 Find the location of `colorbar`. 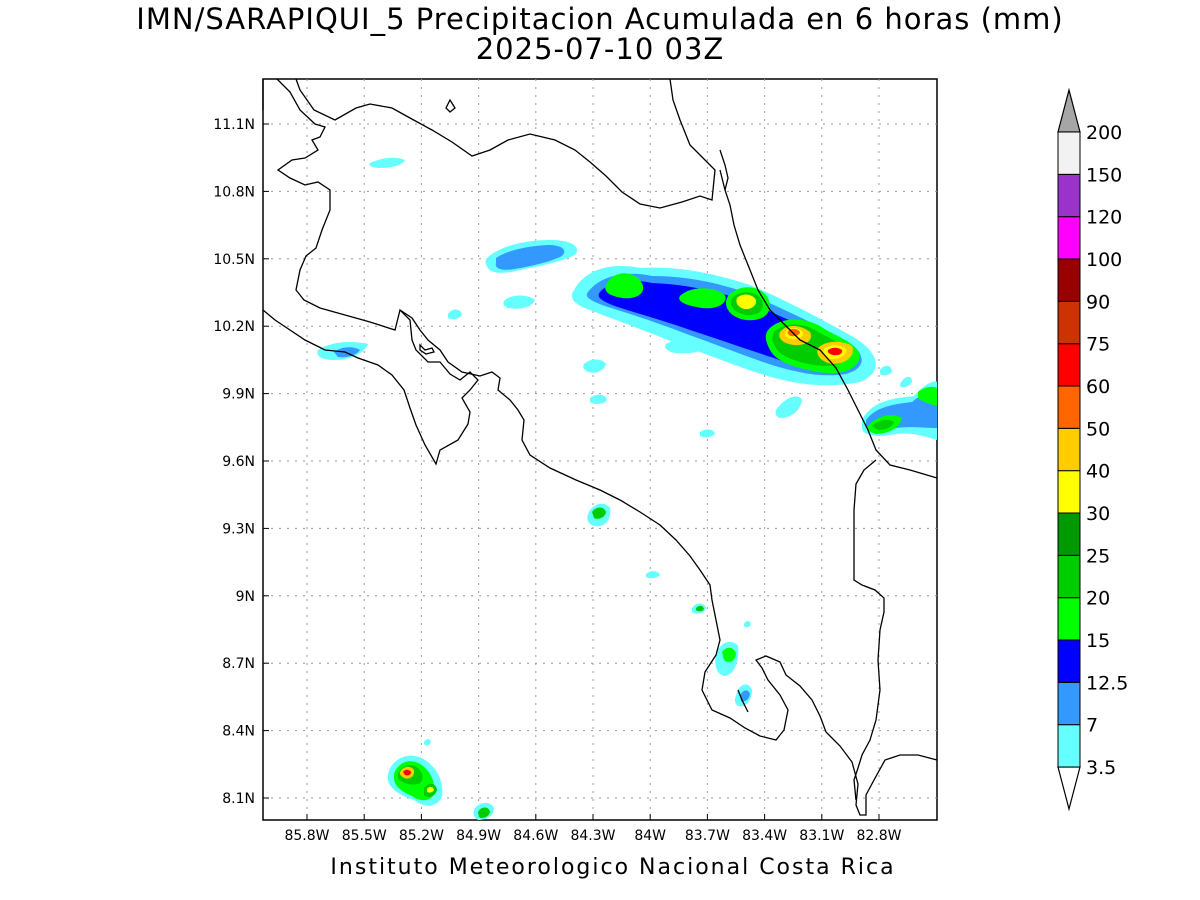

colorbar is located at coordinates (1069, 449).